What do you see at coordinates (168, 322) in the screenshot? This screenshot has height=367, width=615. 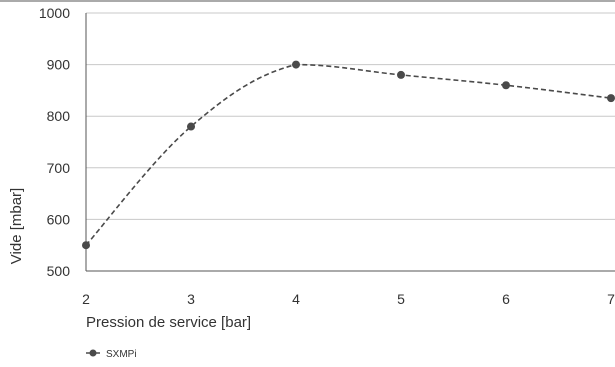 I see `x-axis-title: Pression de service [bar]` at bounding box center [168, 322].